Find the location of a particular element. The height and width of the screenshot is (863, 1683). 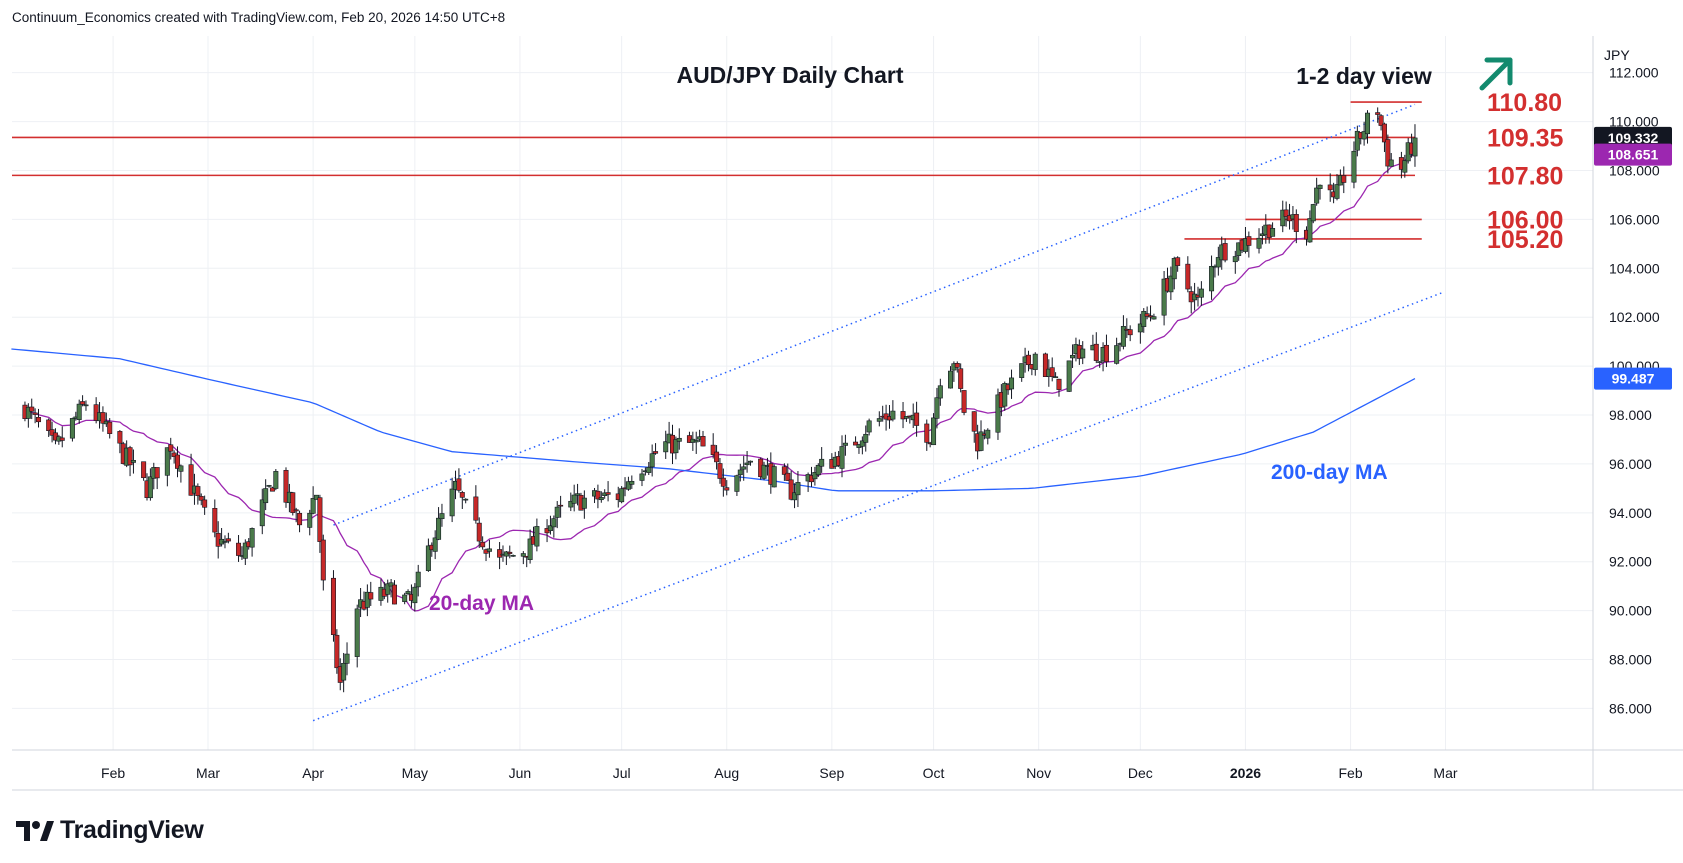

x-tick-label: Apr is located at coordinates (313, 773).